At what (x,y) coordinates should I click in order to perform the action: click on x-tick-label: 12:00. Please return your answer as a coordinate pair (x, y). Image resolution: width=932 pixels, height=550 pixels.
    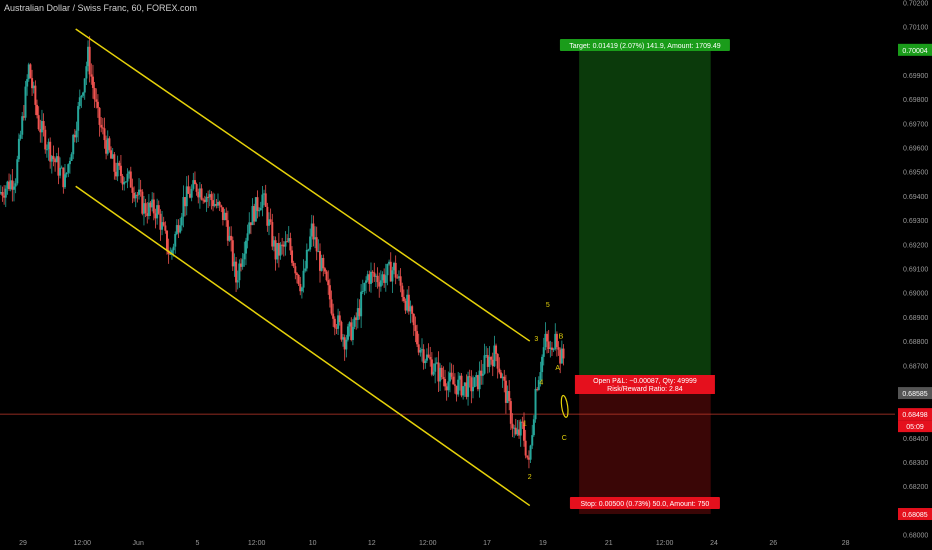
    Looking at the image, I should click on (82, 543).